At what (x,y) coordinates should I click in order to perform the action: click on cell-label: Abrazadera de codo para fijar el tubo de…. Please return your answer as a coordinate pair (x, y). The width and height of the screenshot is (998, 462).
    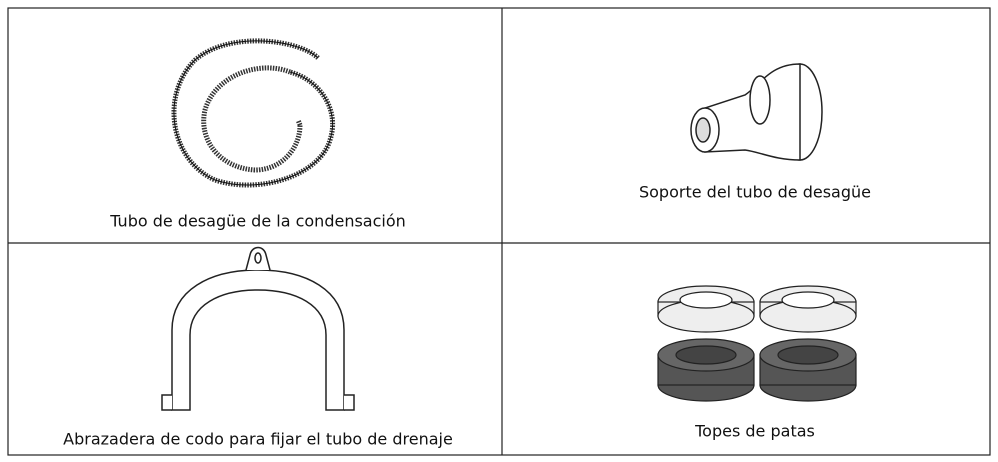
    Looking at the image, I should click on (258, 439).